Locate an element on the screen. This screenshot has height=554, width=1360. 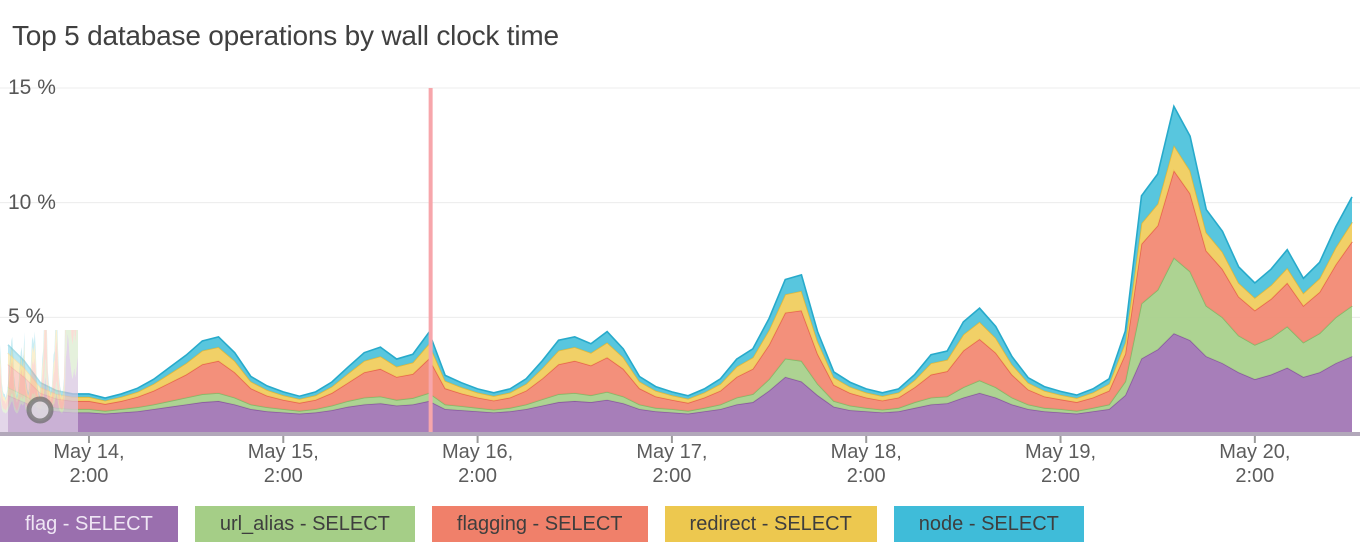
legend-item-node: node - SELECT is located at coordinates (988, 524).